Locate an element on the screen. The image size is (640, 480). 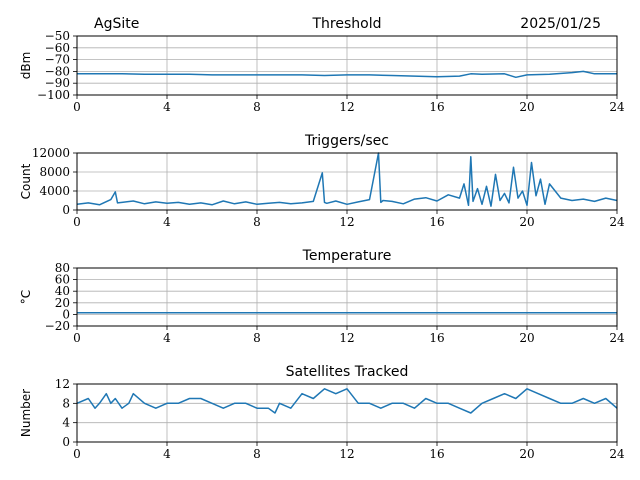
site-label: AgSite is located at coordinates (116, 24).